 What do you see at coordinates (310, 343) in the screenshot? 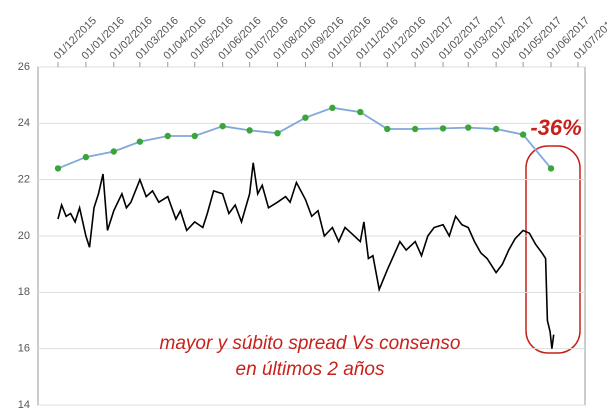
I see `annotation: mayor y súbito spread Vs consenso` at bounding box center [310, 343].